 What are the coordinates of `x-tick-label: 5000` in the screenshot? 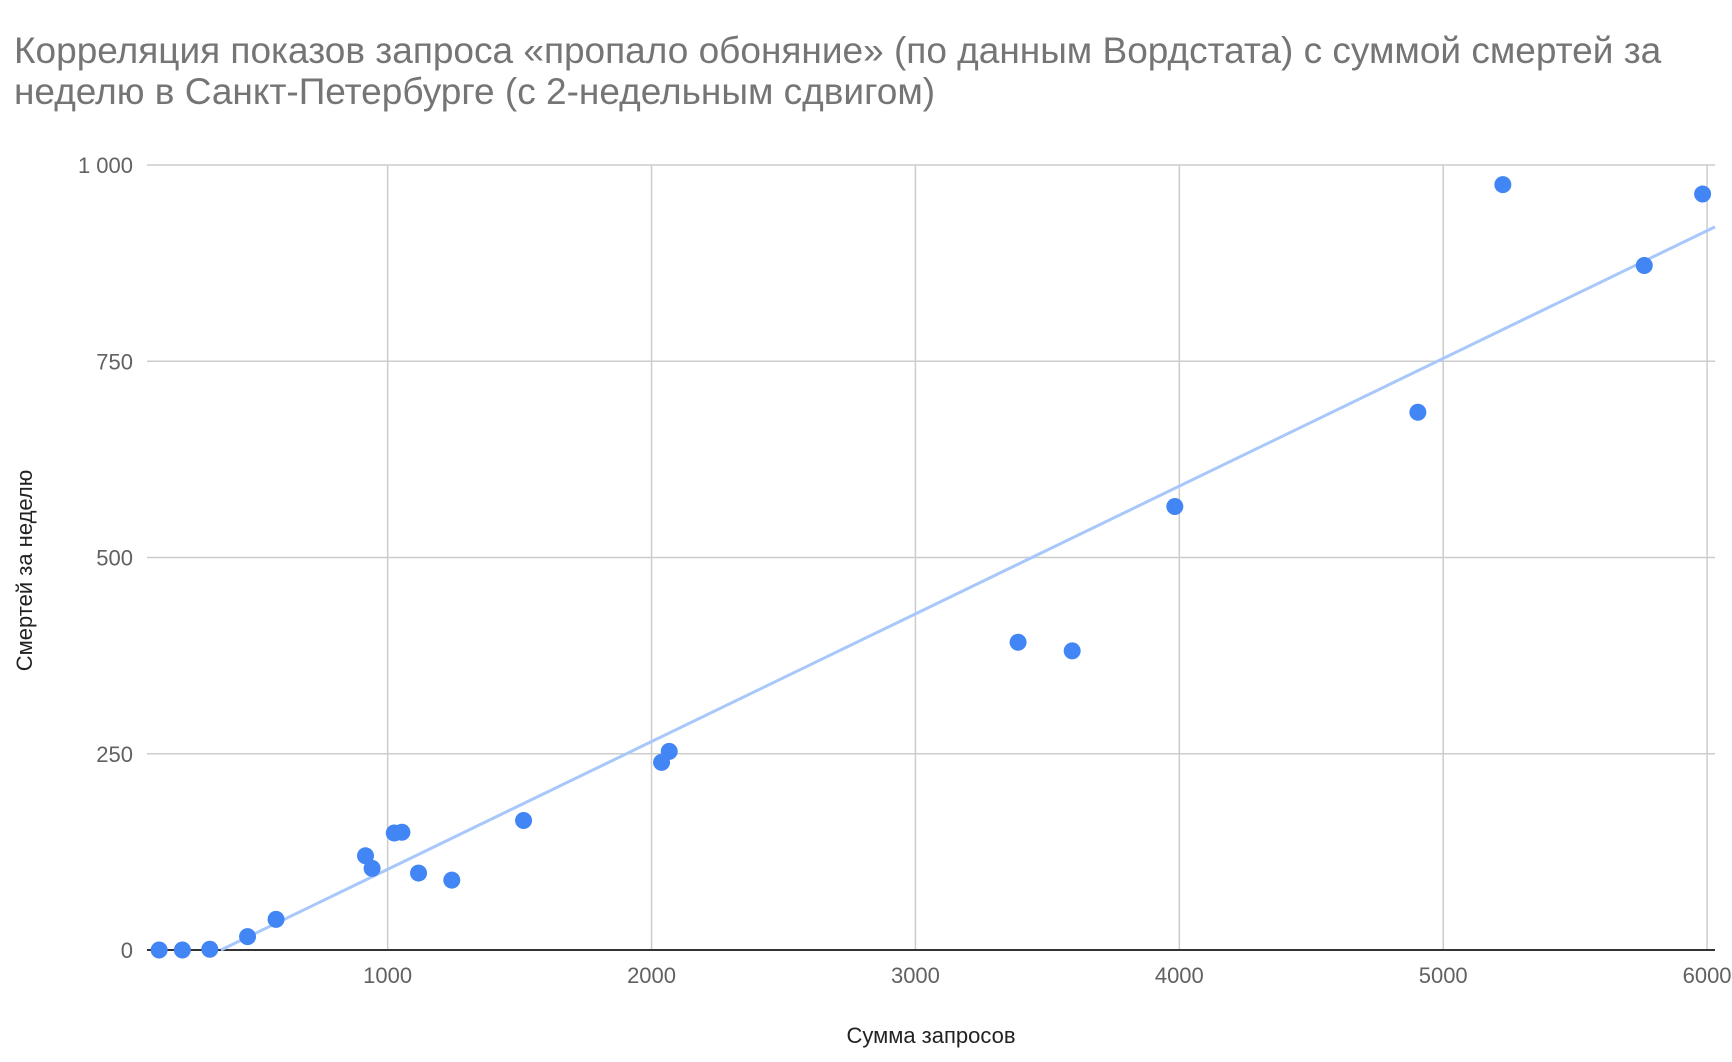 It's located at (1443, 975).